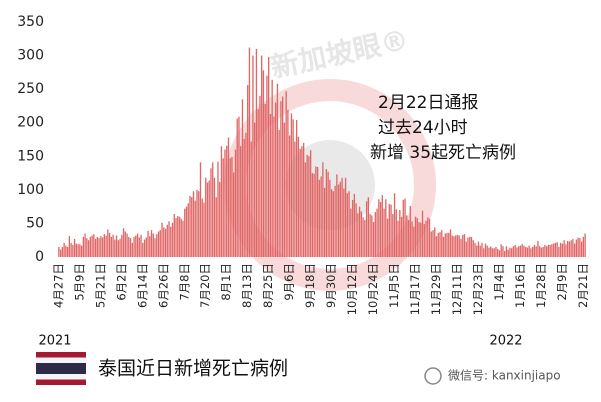  I want to click on thai-flag, so click(61, 368).